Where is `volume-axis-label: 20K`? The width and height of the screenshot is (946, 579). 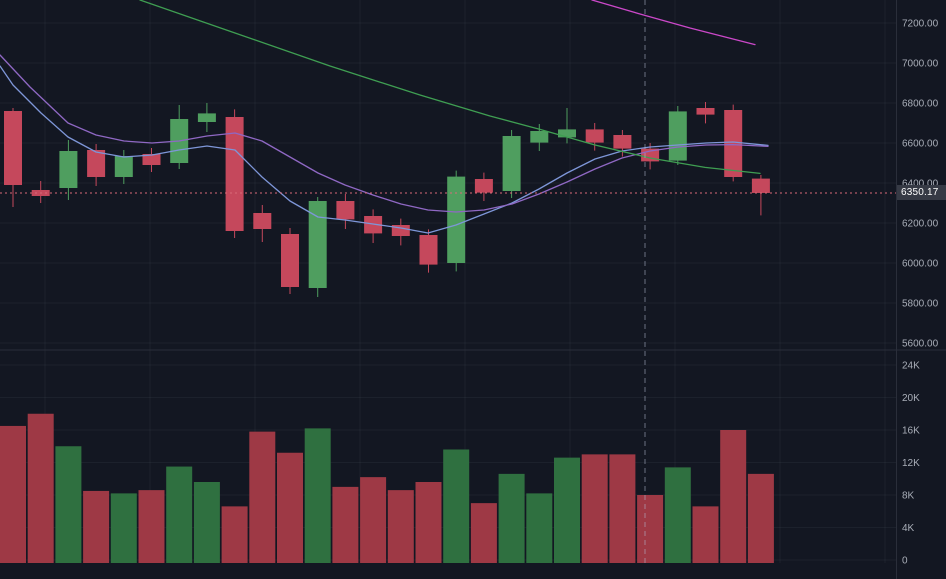 volume-axis-label: 20K is located at coordinates (911, 398).